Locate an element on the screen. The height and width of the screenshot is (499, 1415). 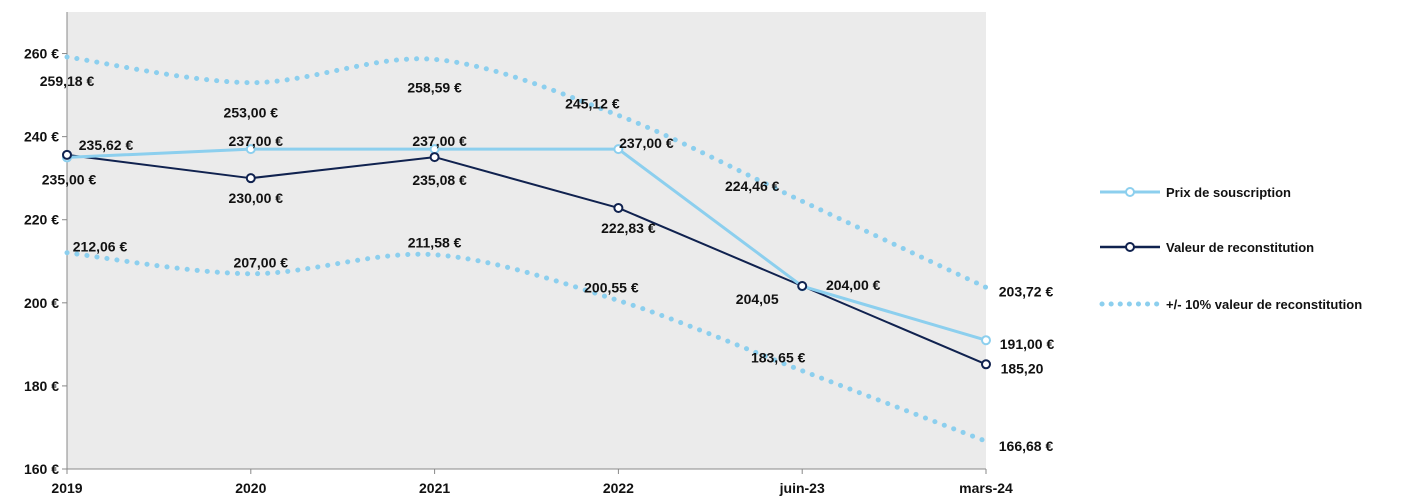
x-tick-label: mars-24 is located at coordinates (986, 488).